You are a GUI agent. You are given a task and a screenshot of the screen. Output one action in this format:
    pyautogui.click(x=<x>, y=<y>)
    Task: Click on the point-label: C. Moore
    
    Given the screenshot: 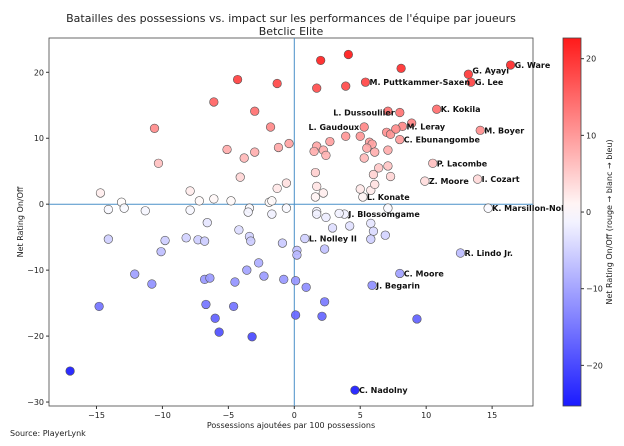 What is the action you would take?
    pyautogui.click(x=424, y=273)
    